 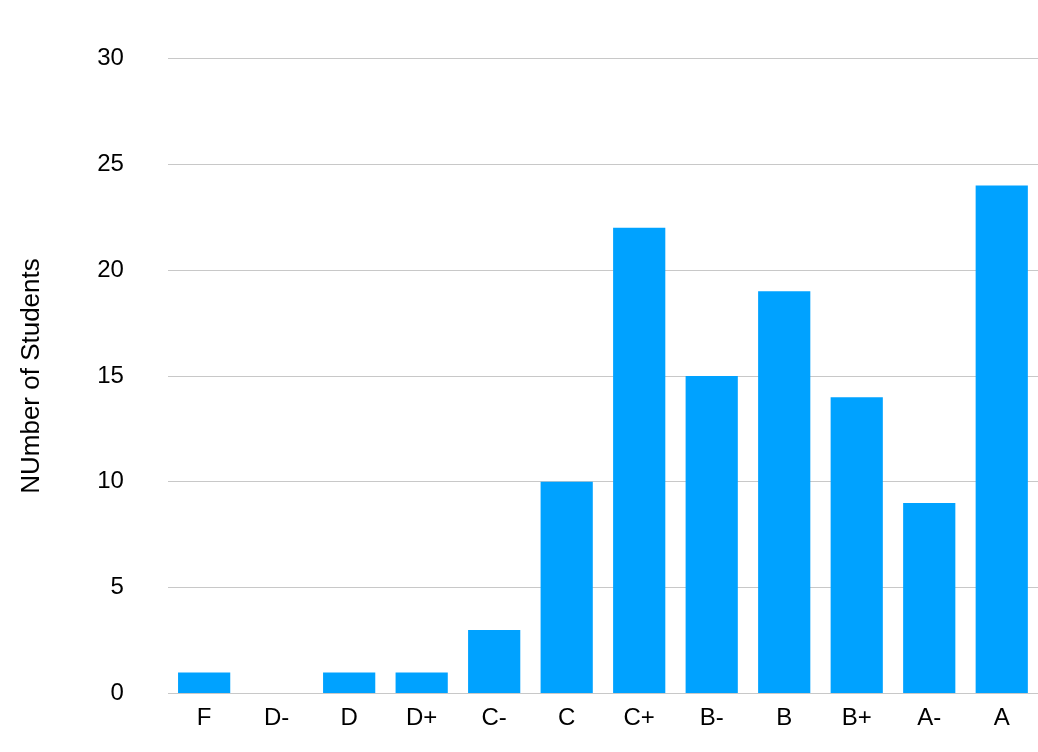 What do you see at coordinates (117, 692) in the screenshot?
I see `y-tick-label: 0` at bounding box center [117, 692].